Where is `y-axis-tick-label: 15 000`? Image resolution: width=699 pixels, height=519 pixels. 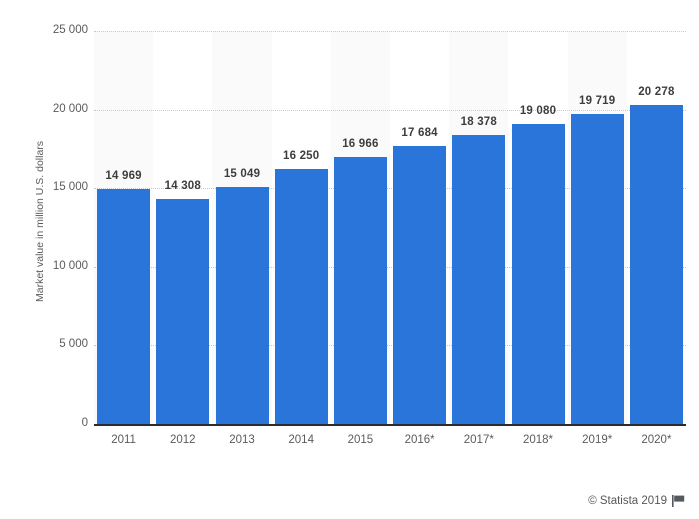 y-axis-tick-label: 15 000 is located at coordinates (70, 187).